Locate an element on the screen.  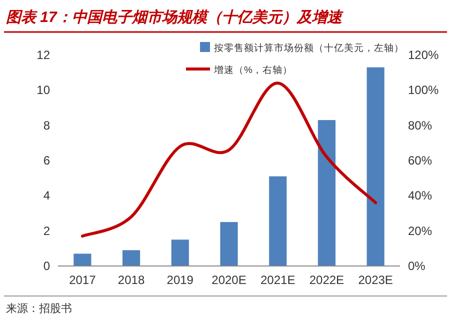
y2-tick-label: 100% is located at coordinates (424, 90).